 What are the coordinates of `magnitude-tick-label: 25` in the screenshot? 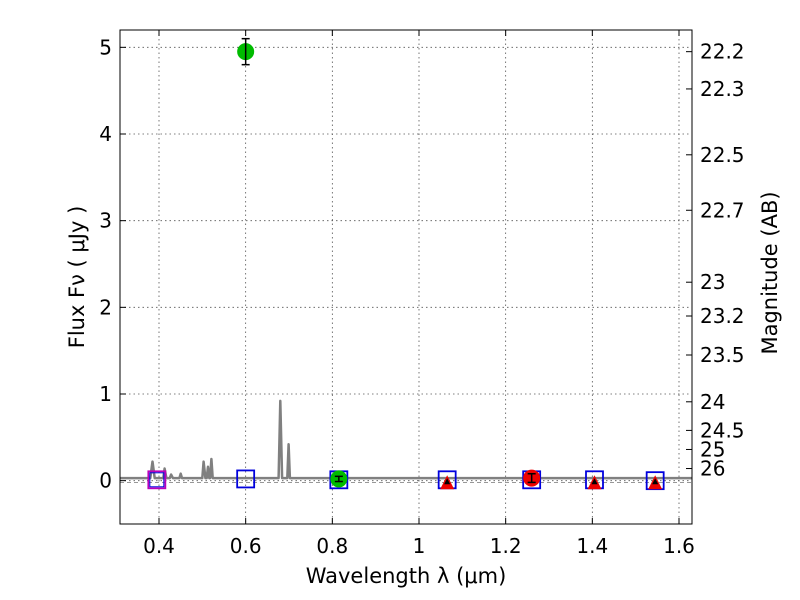 It's located at (712, 449).